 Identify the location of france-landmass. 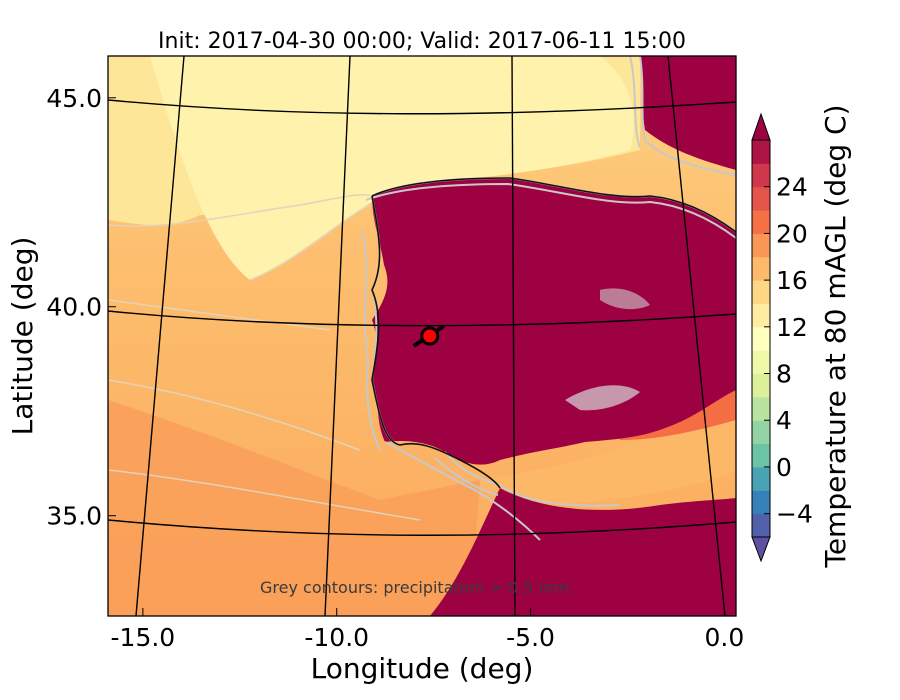
(688, 113).